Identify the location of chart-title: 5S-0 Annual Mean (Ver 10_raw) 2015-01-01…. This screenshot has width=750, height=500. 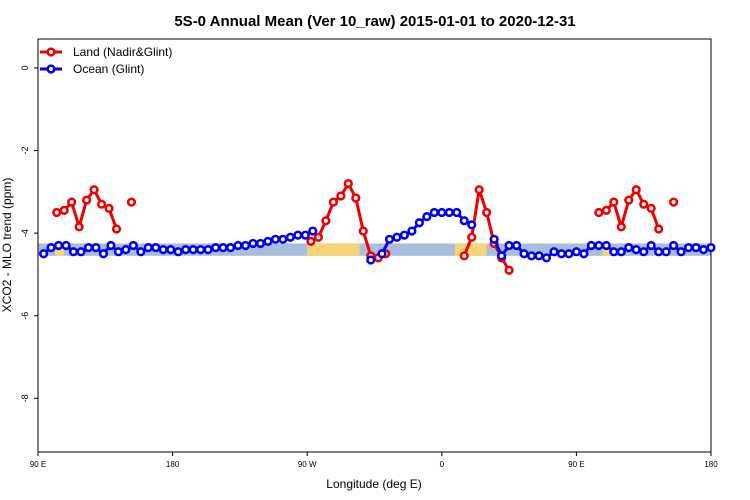
(374, 21).